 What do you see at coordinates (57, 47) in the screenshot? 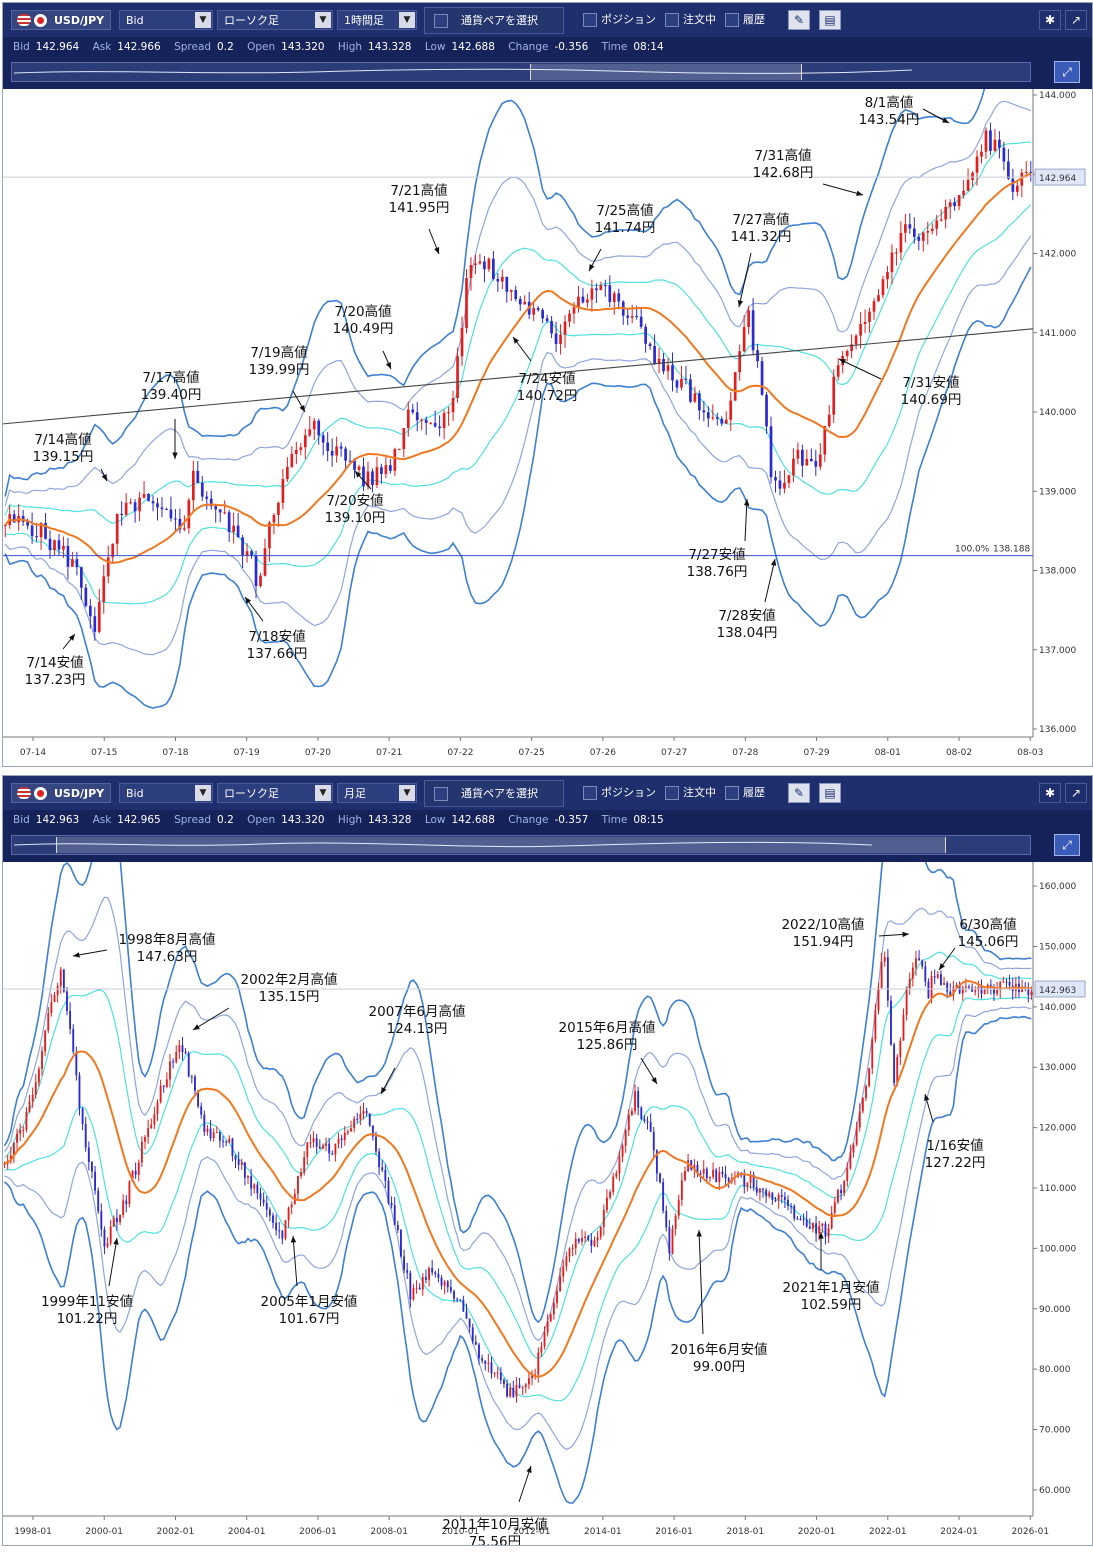
I see `bid-value: 142.964` at bounding box center [57, 47].